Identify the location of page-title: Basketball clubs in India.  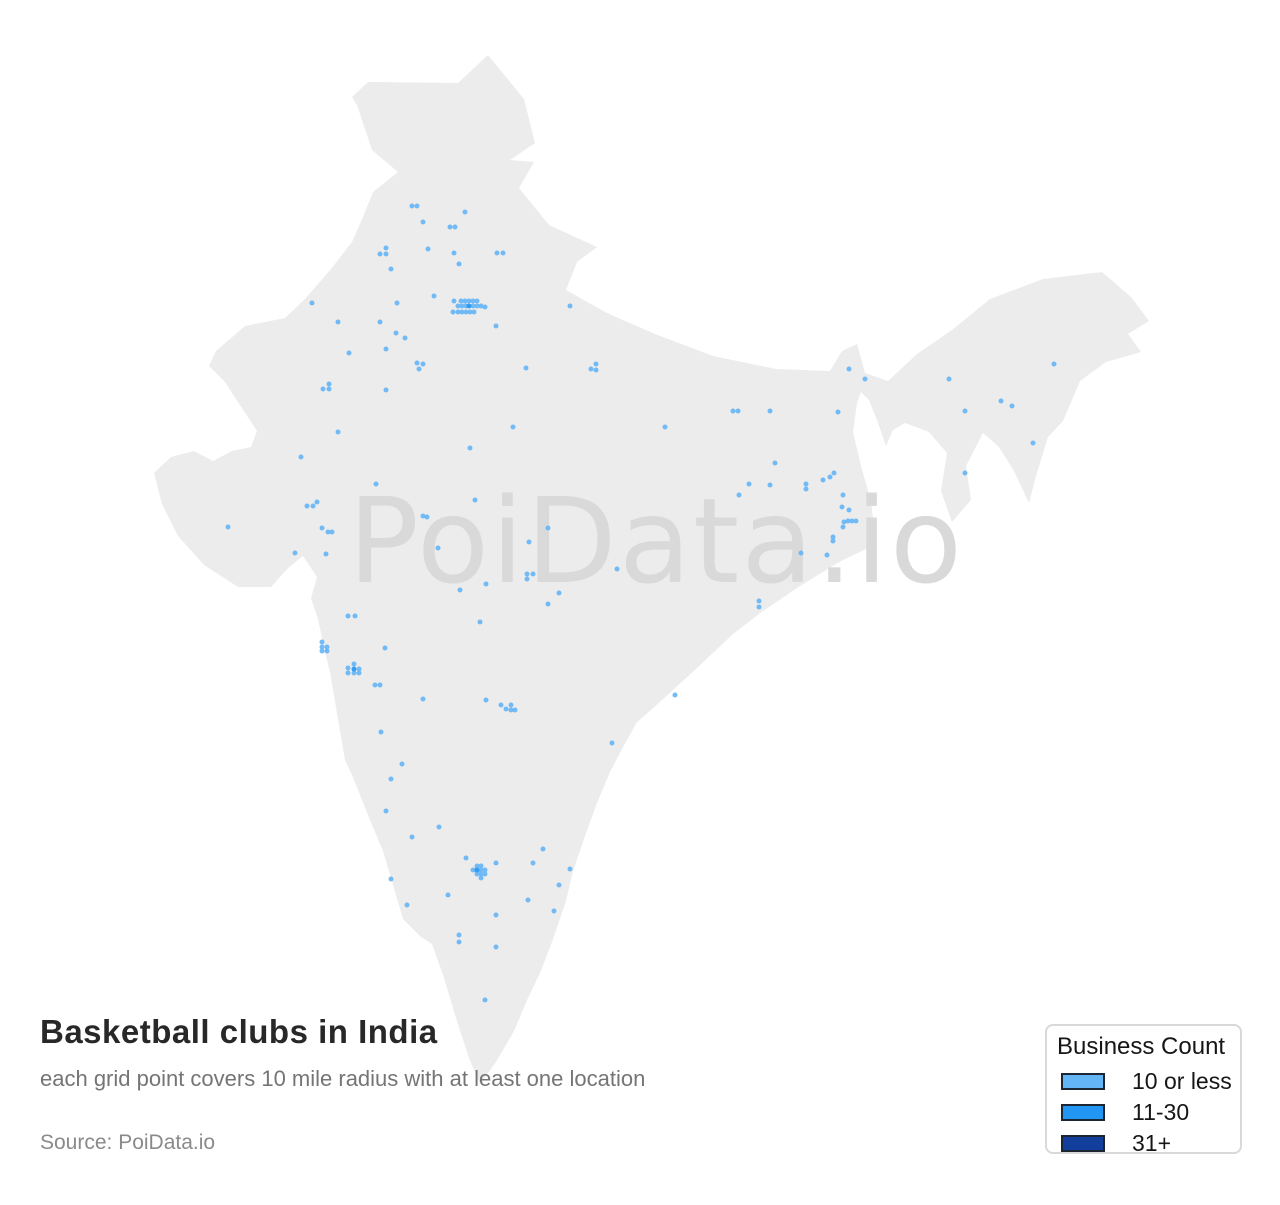
(239, 1031).